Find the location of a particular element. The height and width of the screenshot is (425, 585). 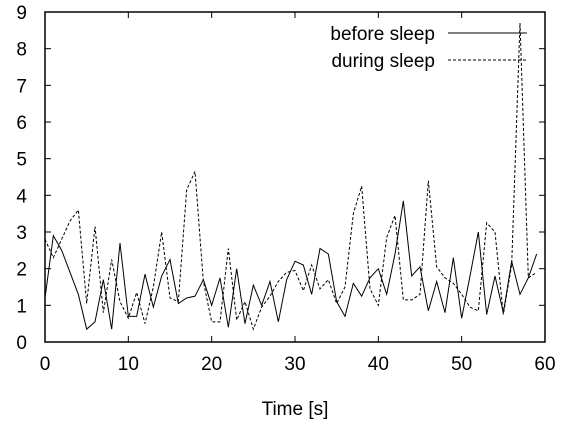

y-tick-label: 6 is located at coordinates (21, 123).